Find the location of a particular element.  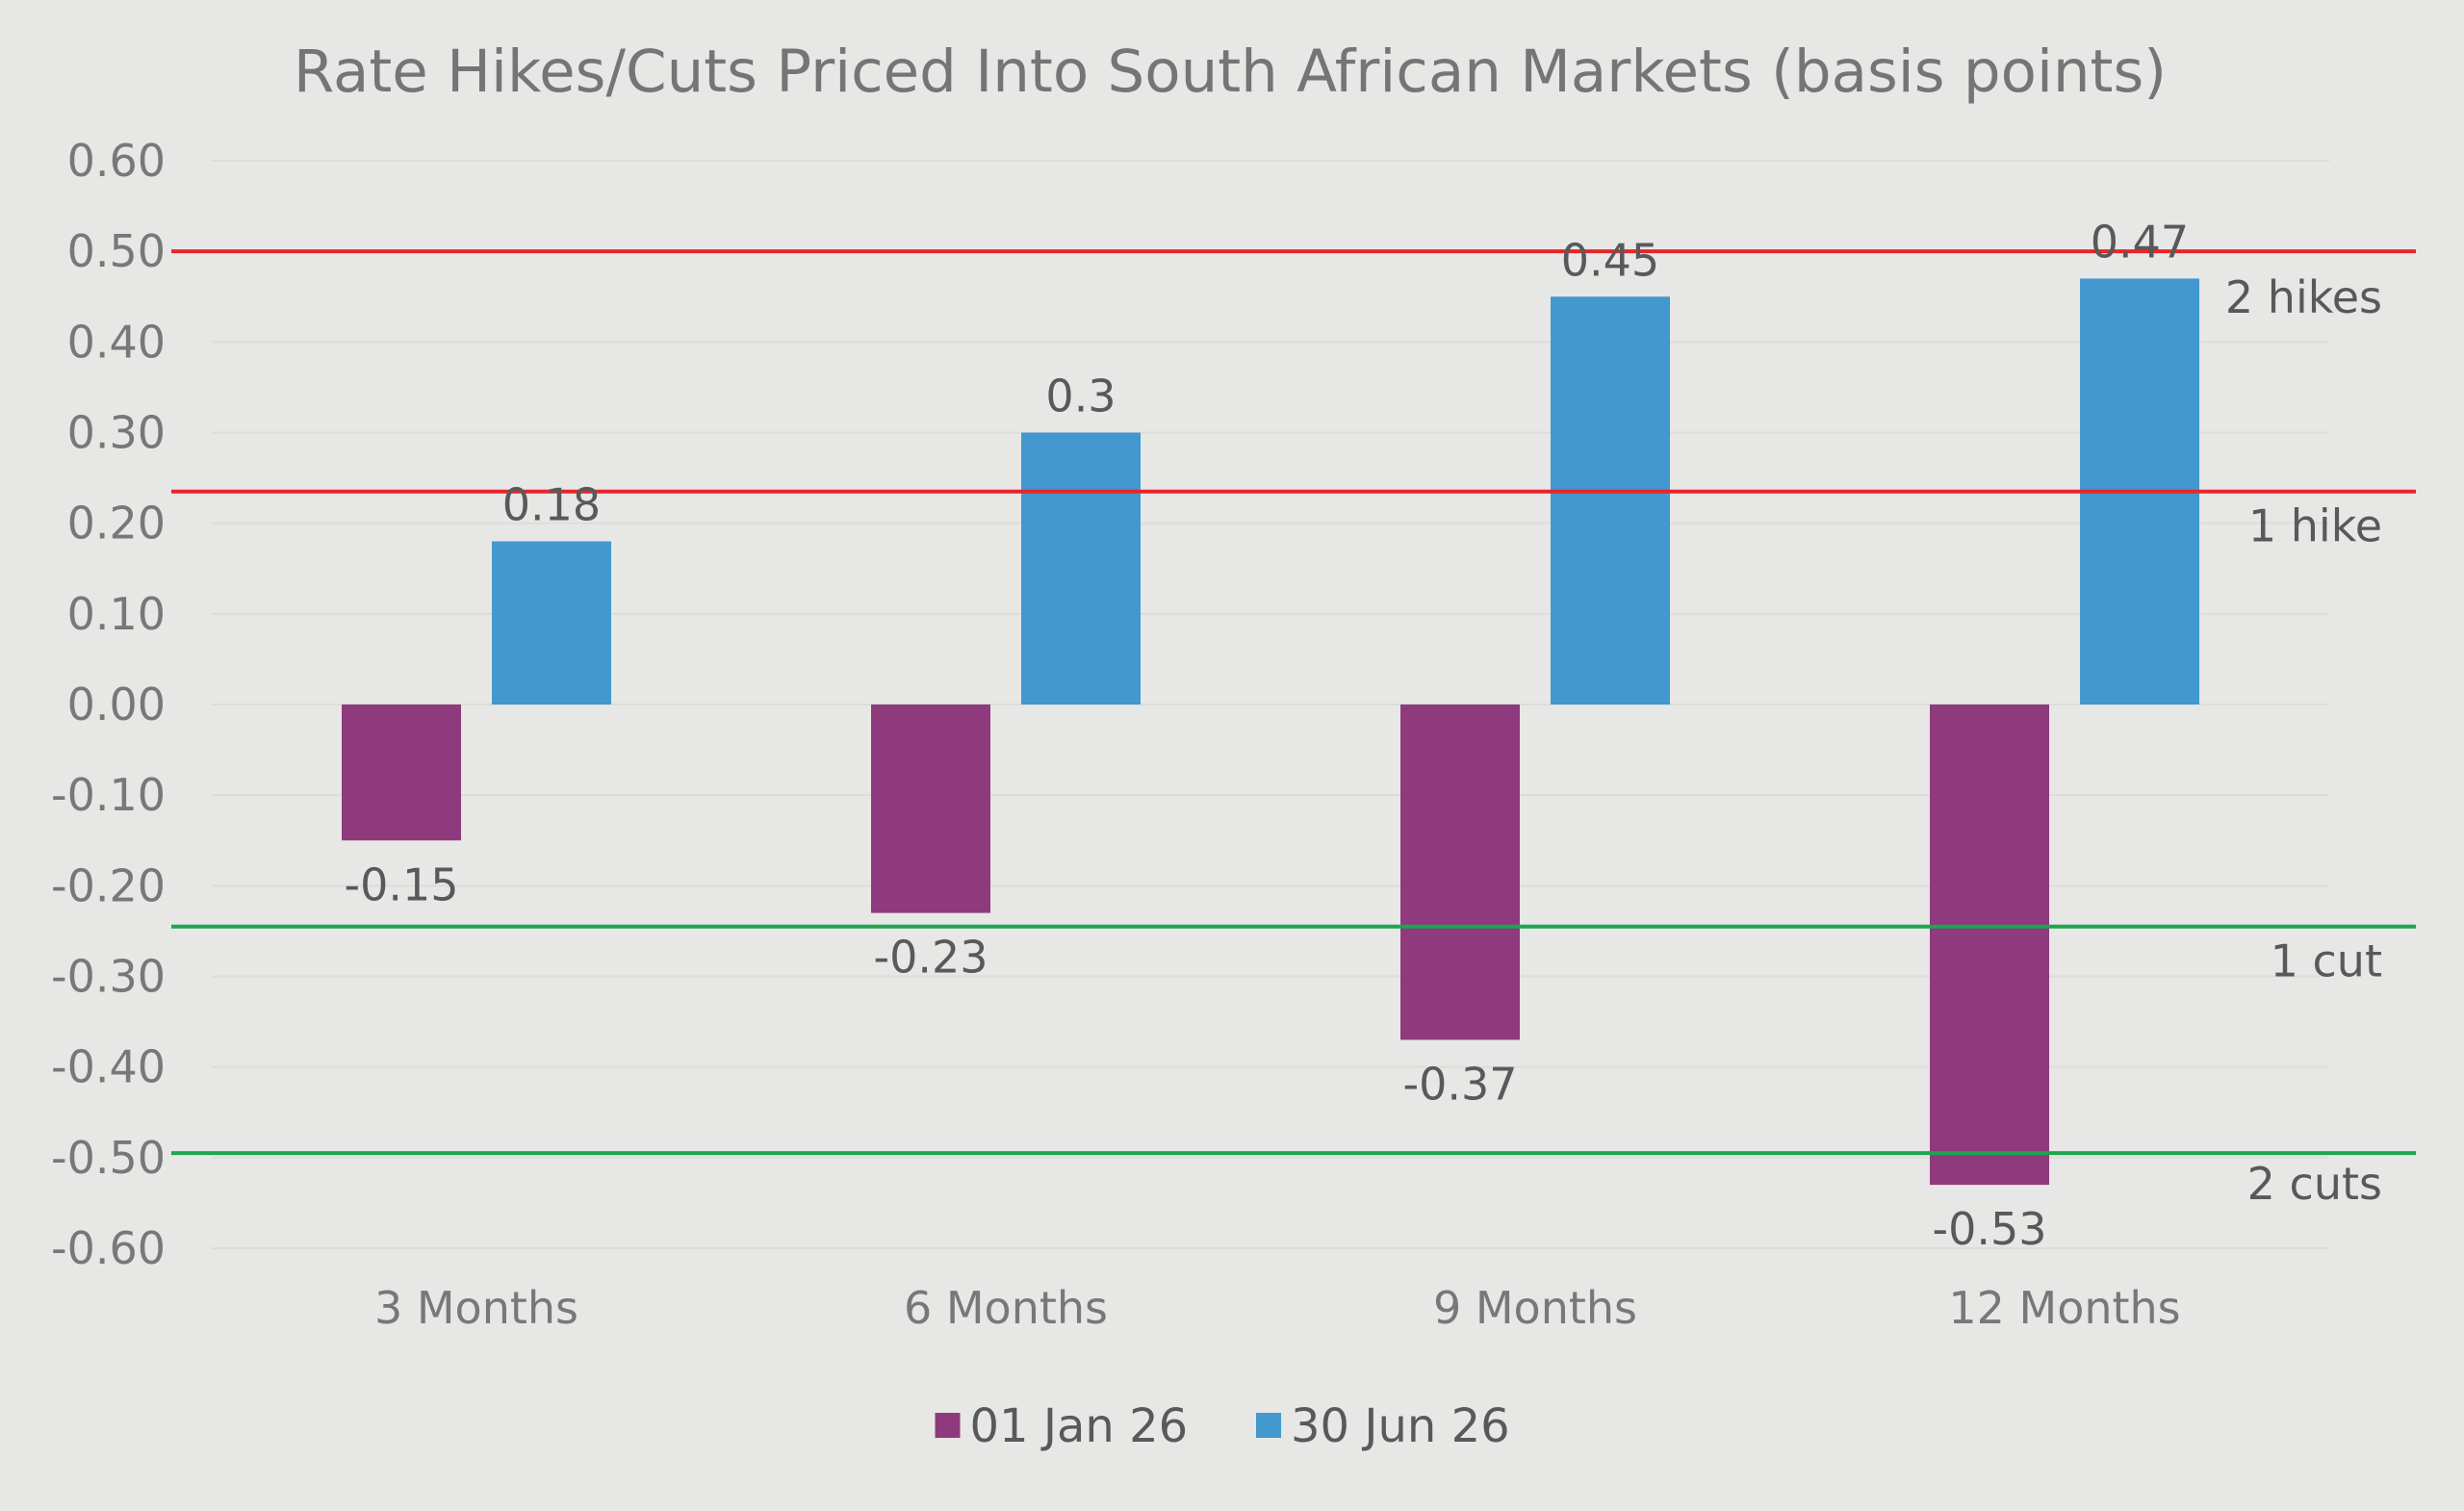

y-tick-label: 0.60 is located at coordinates (116, 161).